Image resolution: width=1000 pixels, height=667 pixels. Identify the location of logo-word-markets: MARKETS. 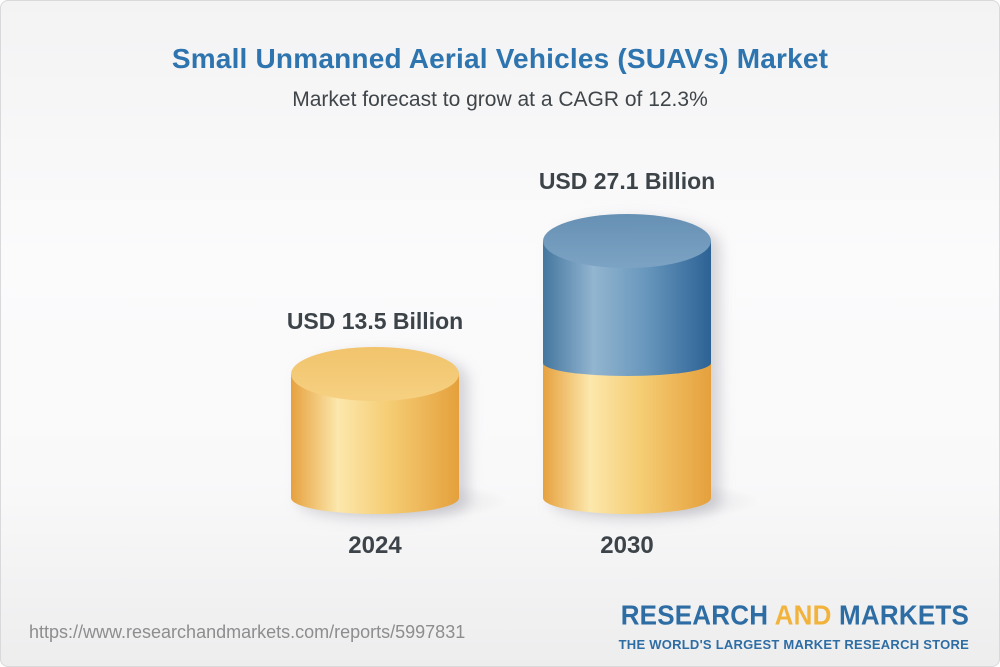
(904, 614).